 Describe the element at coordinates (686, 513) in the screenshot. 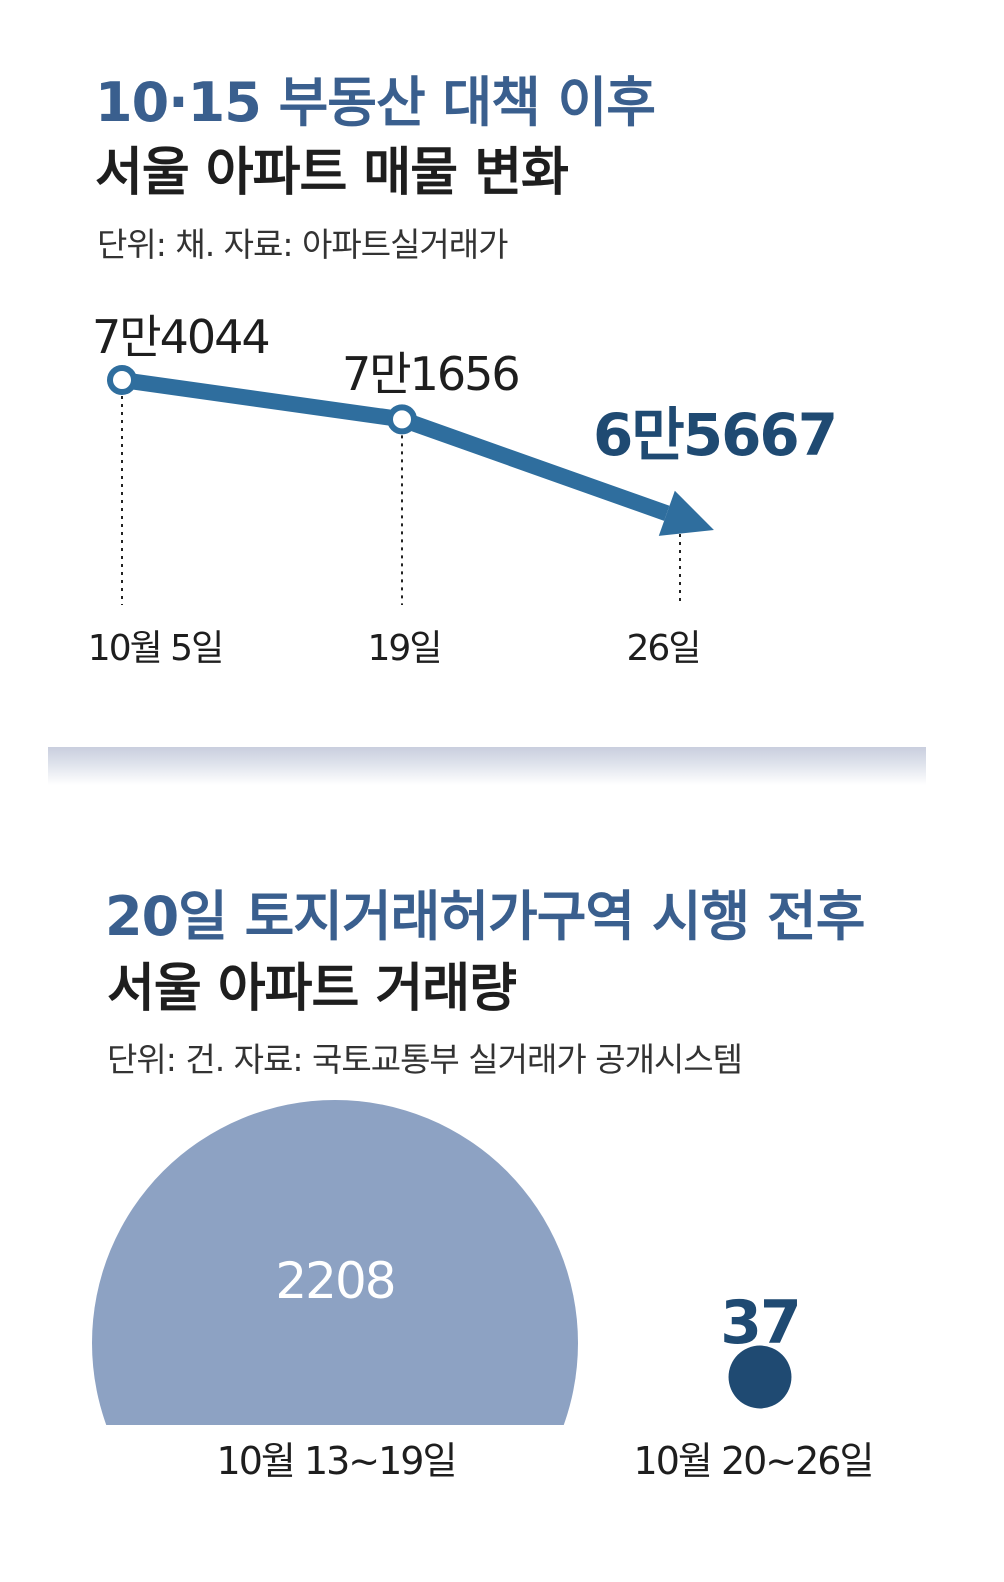

I see `arrow-head` at that location.